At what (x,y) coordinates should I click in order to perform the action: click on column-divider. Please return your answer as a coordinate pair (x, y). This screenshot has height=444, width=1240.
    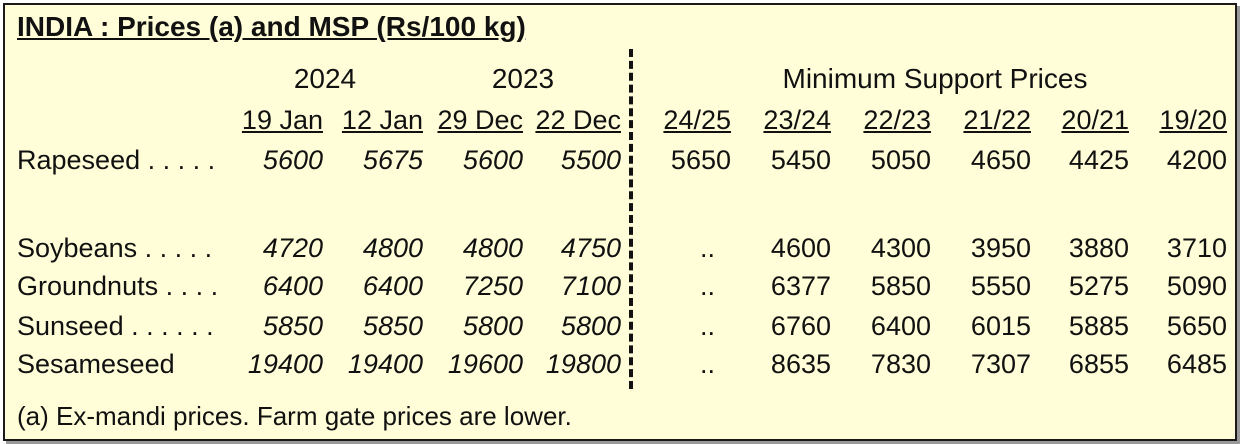
    Looking at the image, I should click on (631, 219).